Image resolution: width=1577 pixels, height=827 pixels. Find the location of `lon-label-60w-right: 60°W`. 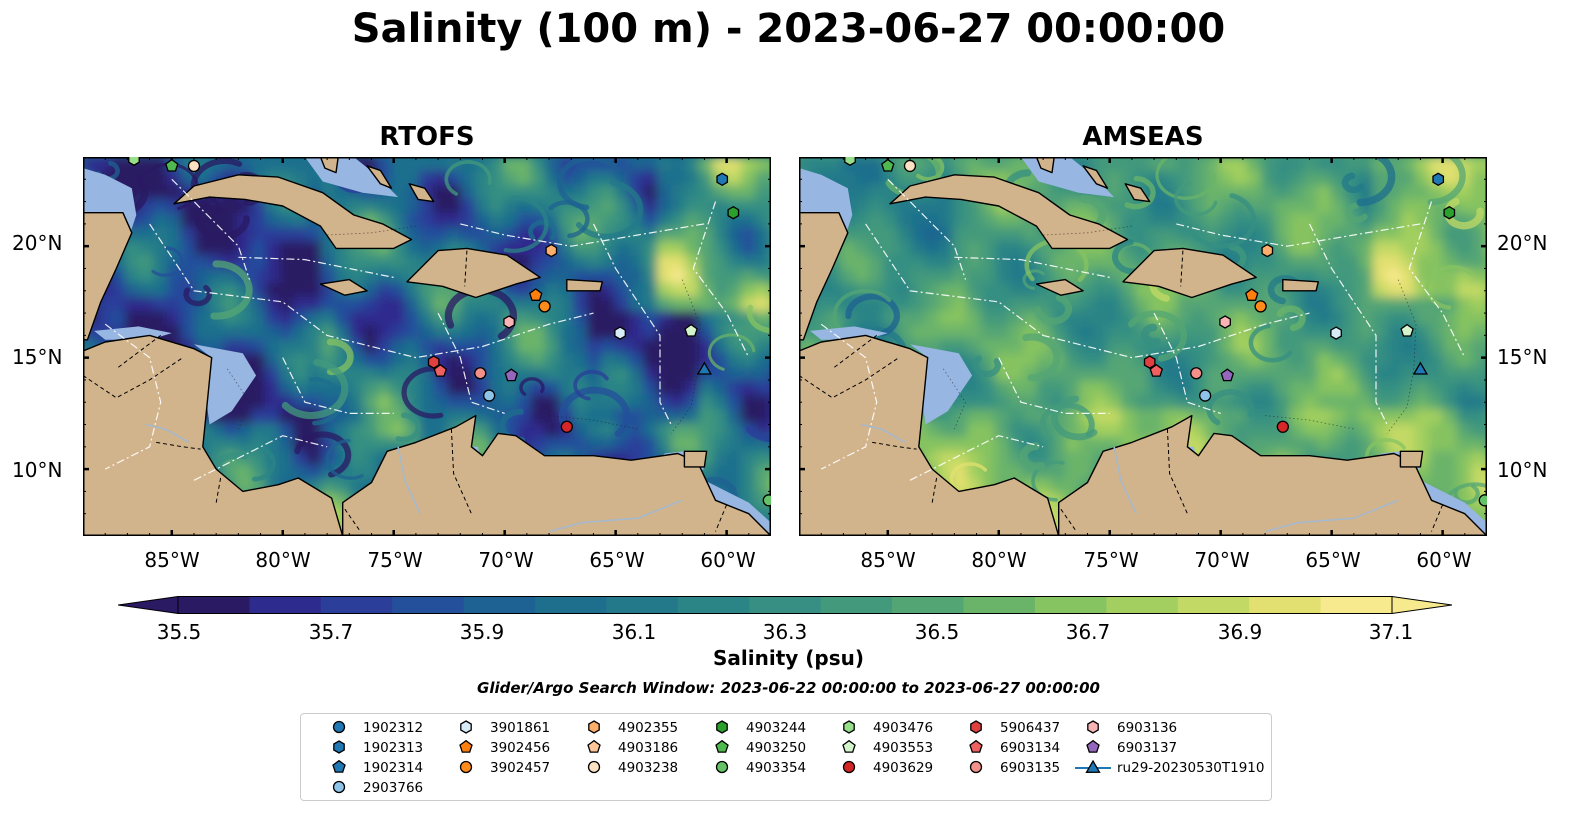

lon-label-60w-right: 60°W is located at coordinates (1444, 560).